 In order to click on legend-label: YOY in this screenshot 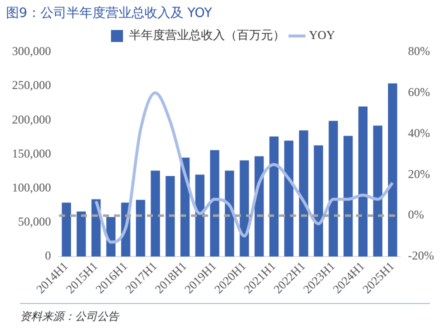, I will do `click(322, 35)`.